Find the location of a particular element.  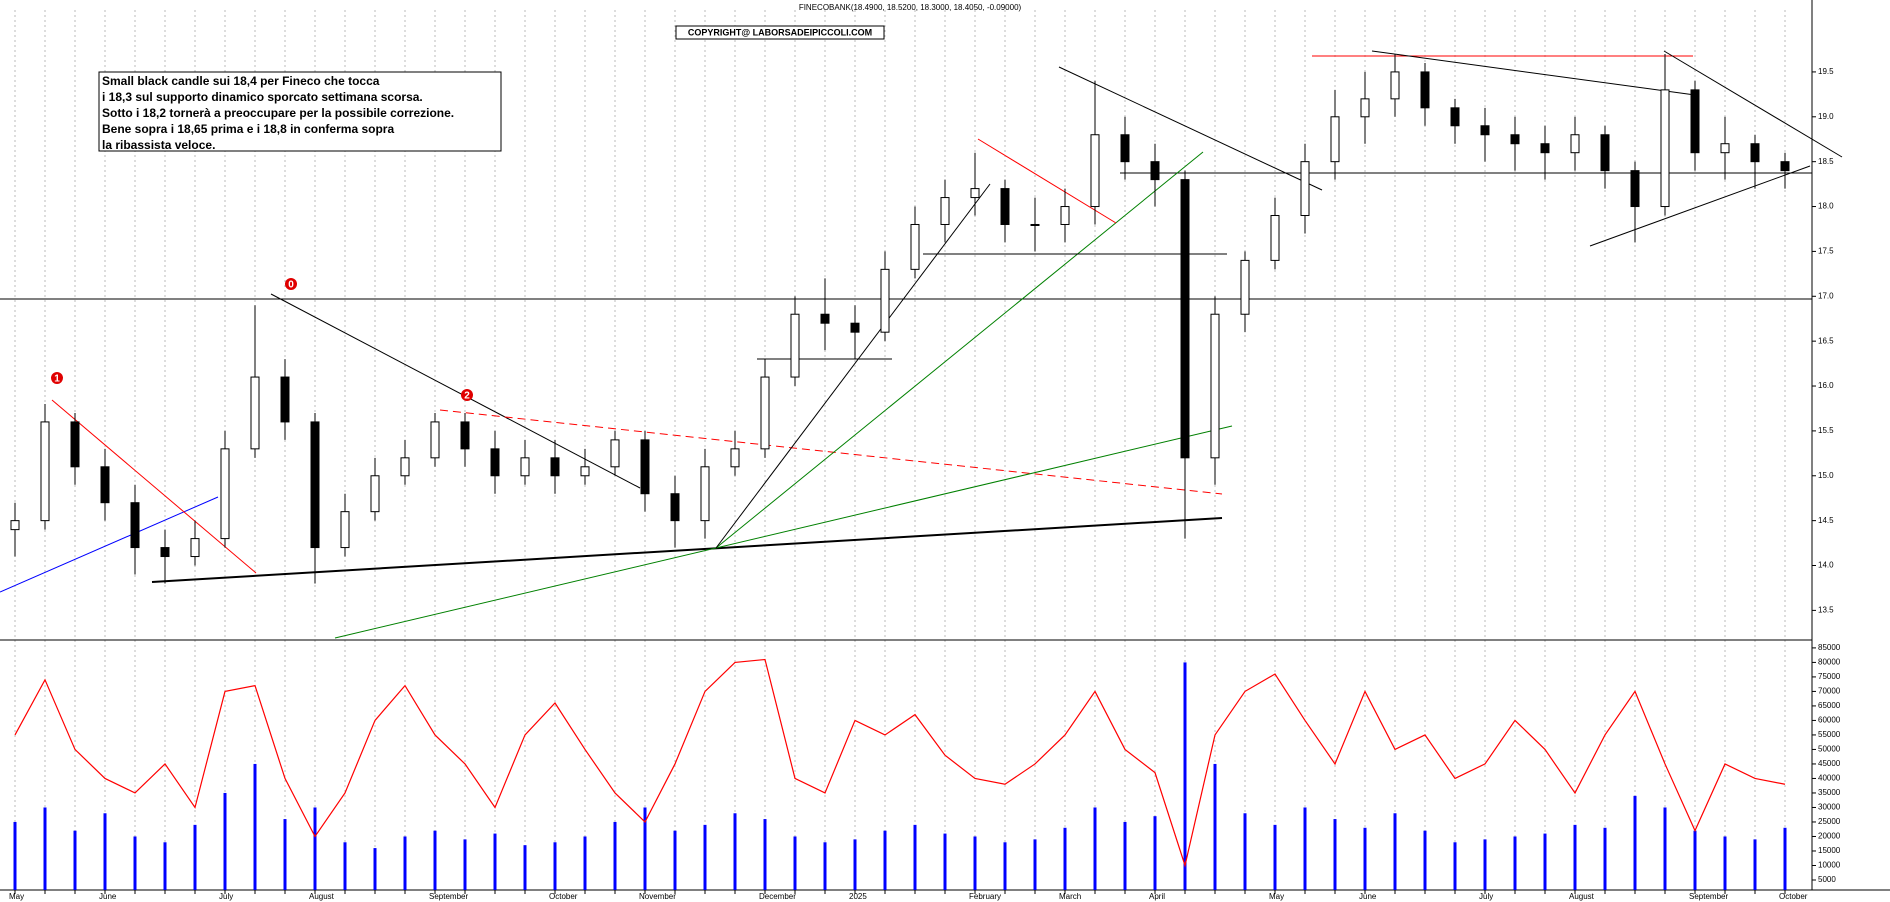

y-tick-label: 18.5 is located at coordinates (1826, 161).